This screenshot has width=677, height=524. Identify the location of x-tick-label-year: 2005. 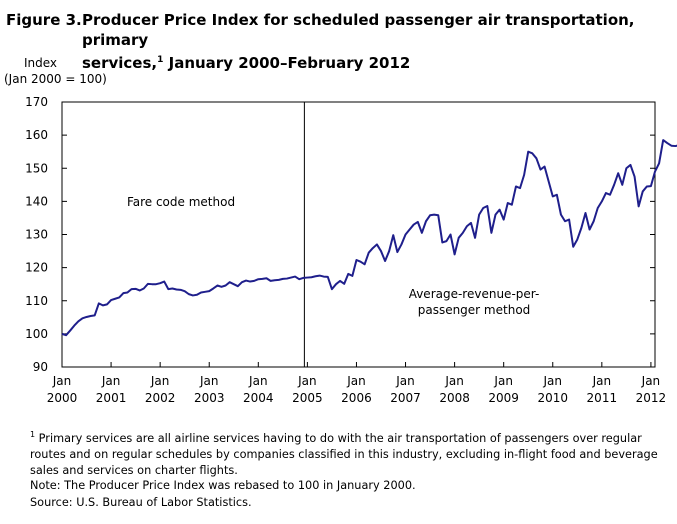
(307, 398).